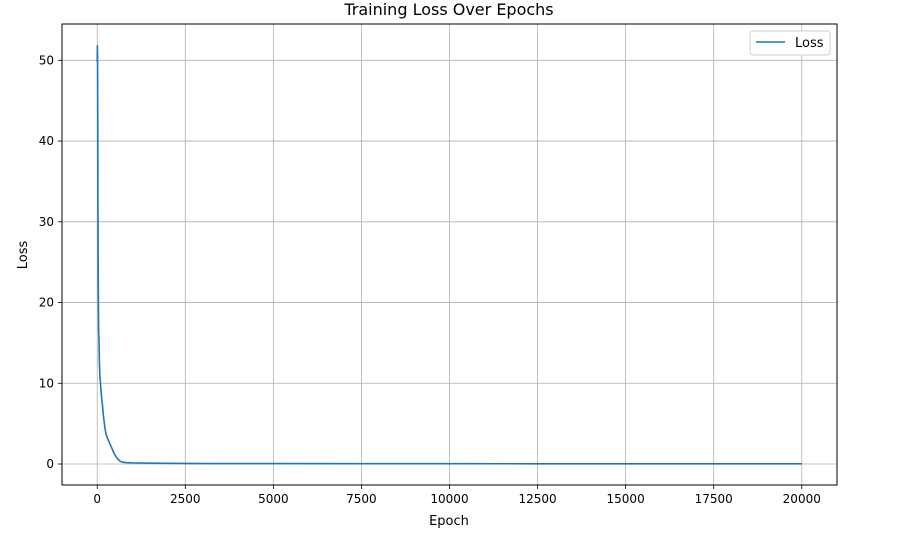  What do you see at coordinates (46, 141) in the screenshot?
I see `y-tick-label: 40` at bounding box center [46, 141].